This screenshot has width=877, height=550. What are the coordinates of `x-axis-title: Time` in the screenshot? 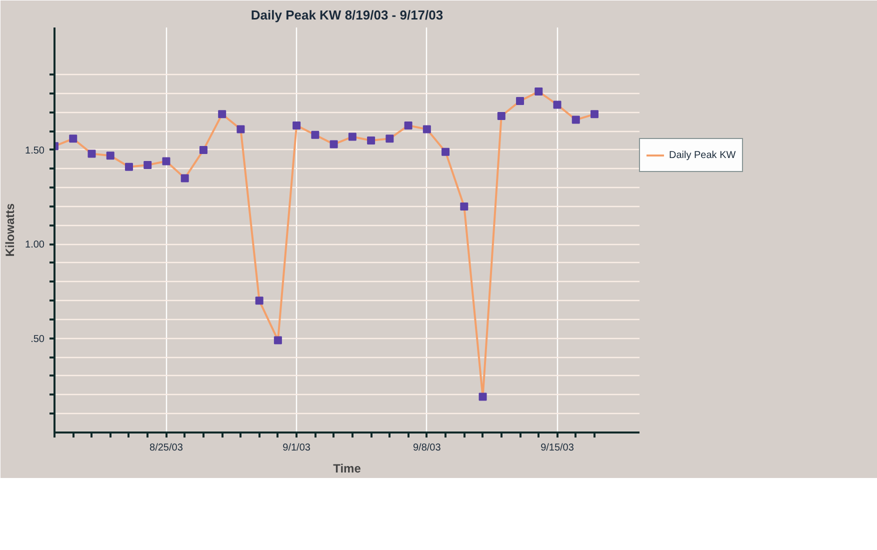 It's located at (347, 469).